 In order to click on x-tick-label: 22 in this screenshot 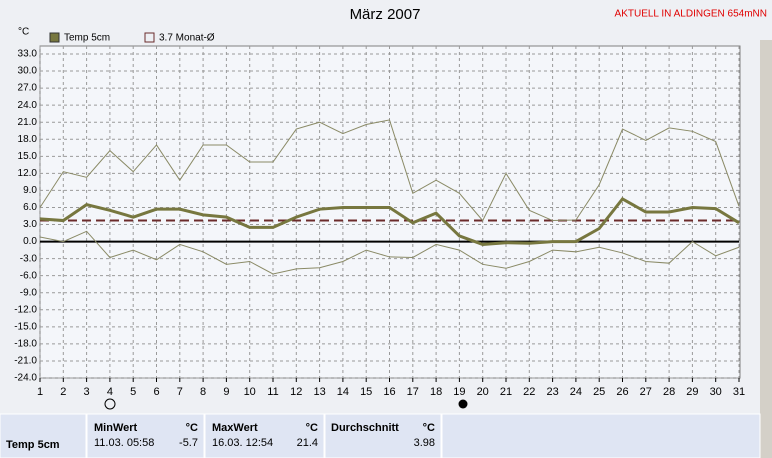, I will do `click(529, 392)`.